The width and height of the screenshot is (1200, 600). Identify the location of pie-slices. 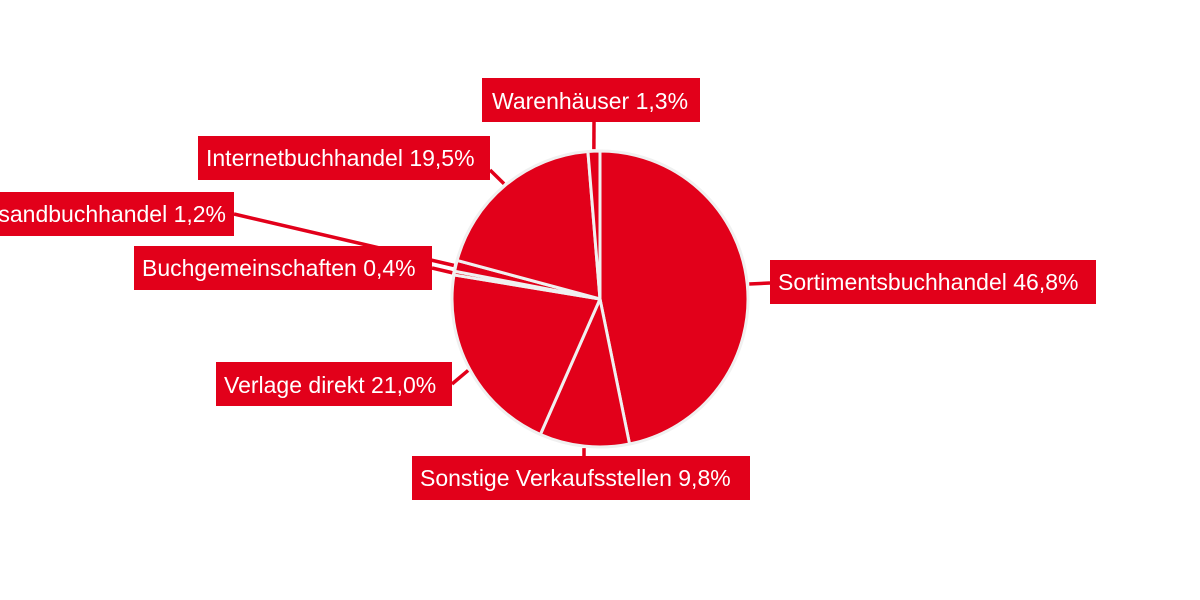
(600, 299).